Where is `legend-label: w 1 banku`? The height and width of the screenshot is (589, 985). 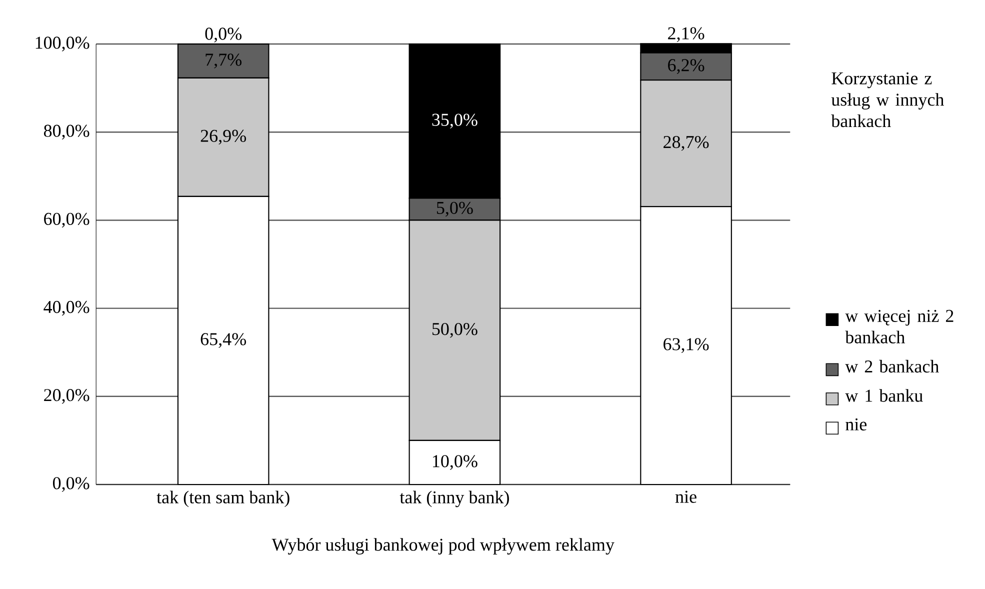
legend-label: w 1 banku is located at coordinates (884, 395).